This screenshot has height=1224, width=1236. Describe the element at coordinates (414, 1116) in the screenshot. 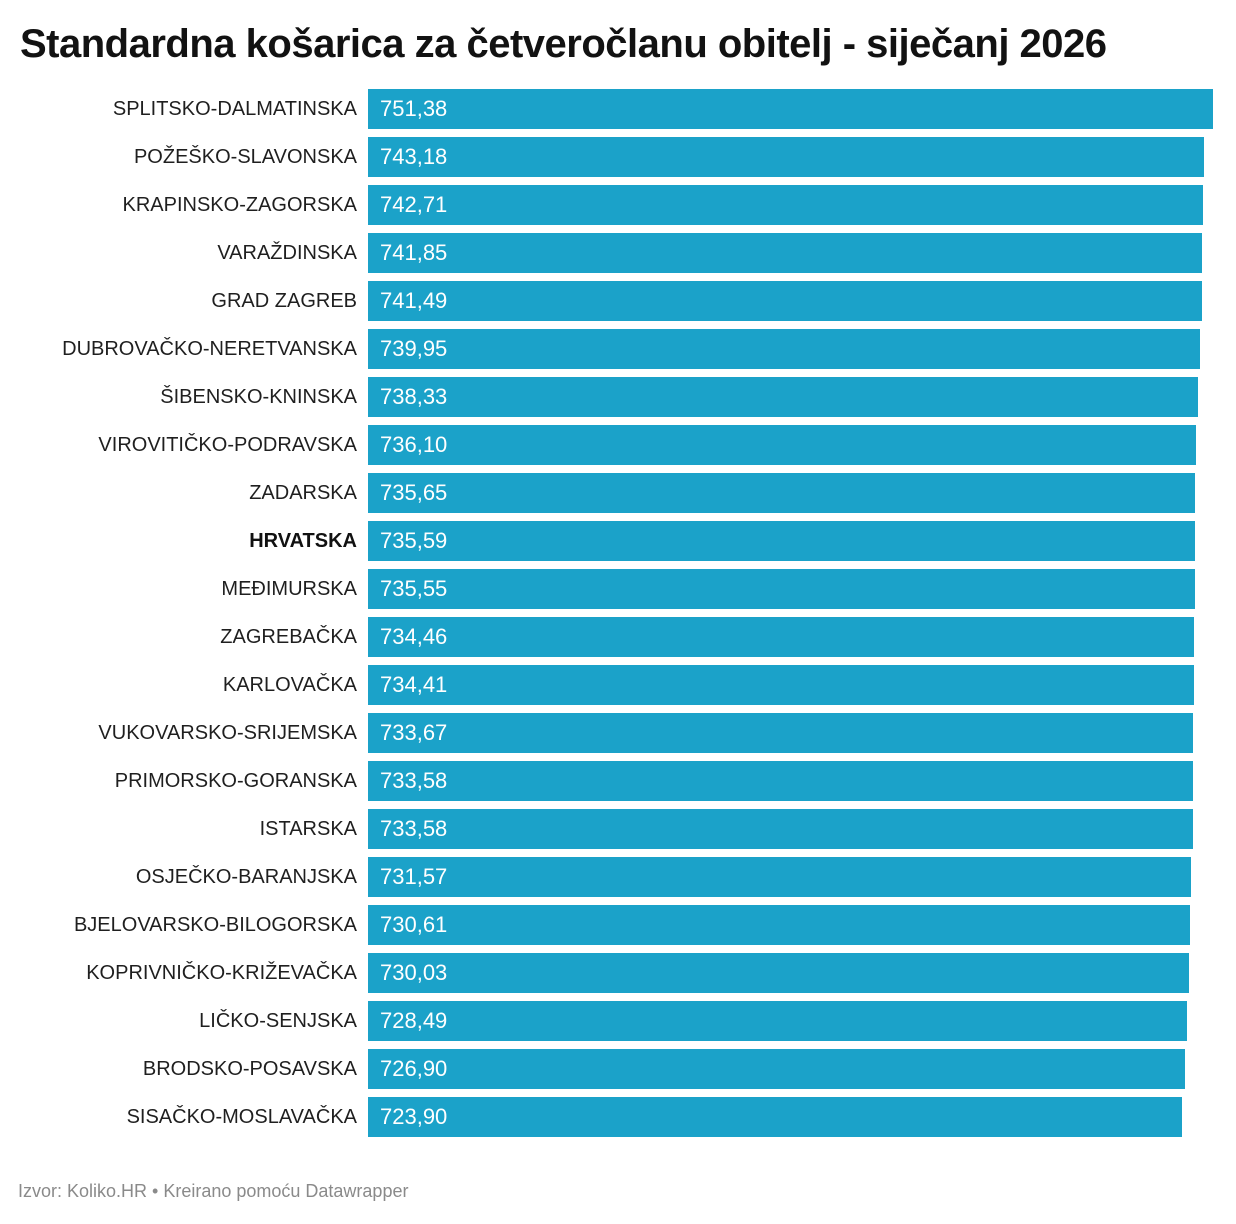

I see `value-label: 723,90` at that location.